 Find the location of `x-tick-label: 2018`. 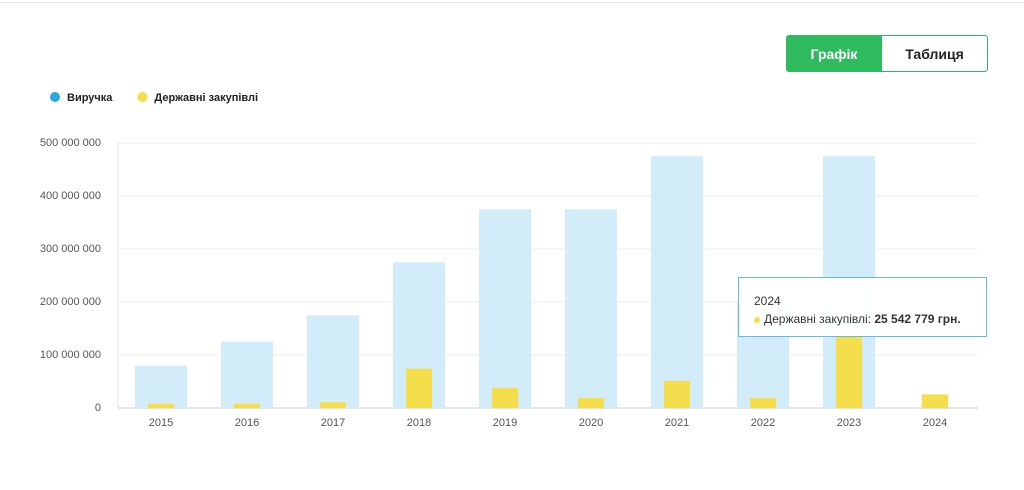

x-tick-label: 2018 is located at coordinates (419, 423).